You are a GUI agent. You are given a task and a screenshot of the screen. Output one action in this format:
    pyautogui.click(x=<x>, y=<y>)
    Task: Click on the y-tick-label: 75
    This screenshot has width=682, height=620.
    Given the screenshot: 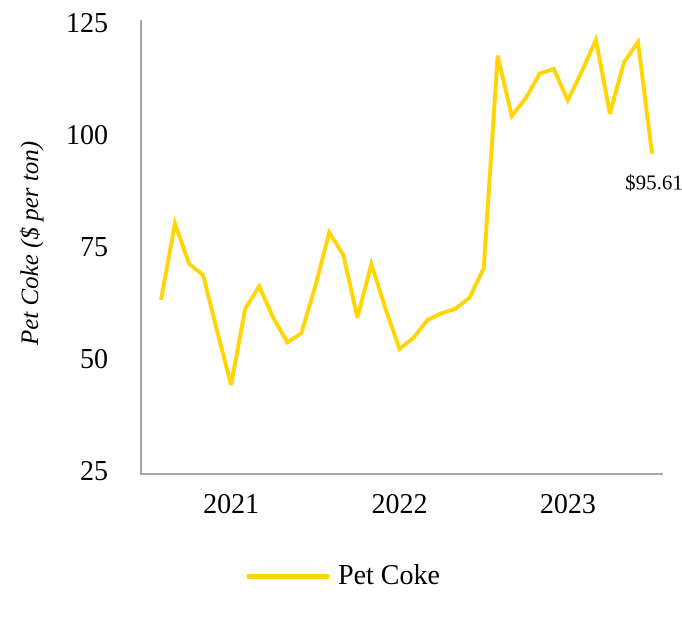 What is the action you would take?
    pyautogui.click(x=94, y=247)
    